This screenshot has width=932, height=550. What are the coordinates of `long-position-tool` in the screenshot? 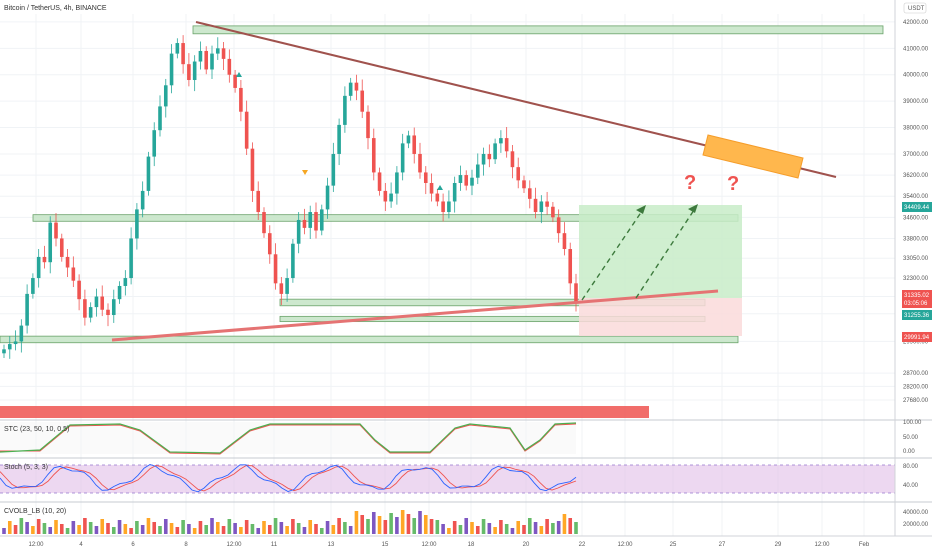 It's located at (660, 270).